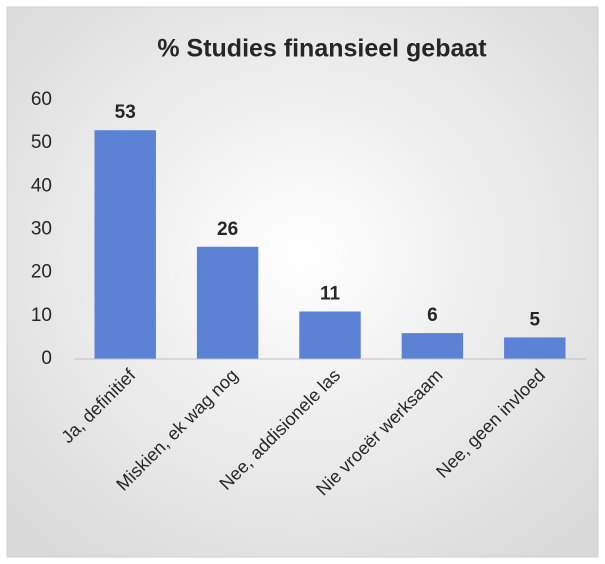  What do you see at coordinates (41, 315) in the screenshot?
I see `y-tick-label: 10` at bounding box center [41, 315].